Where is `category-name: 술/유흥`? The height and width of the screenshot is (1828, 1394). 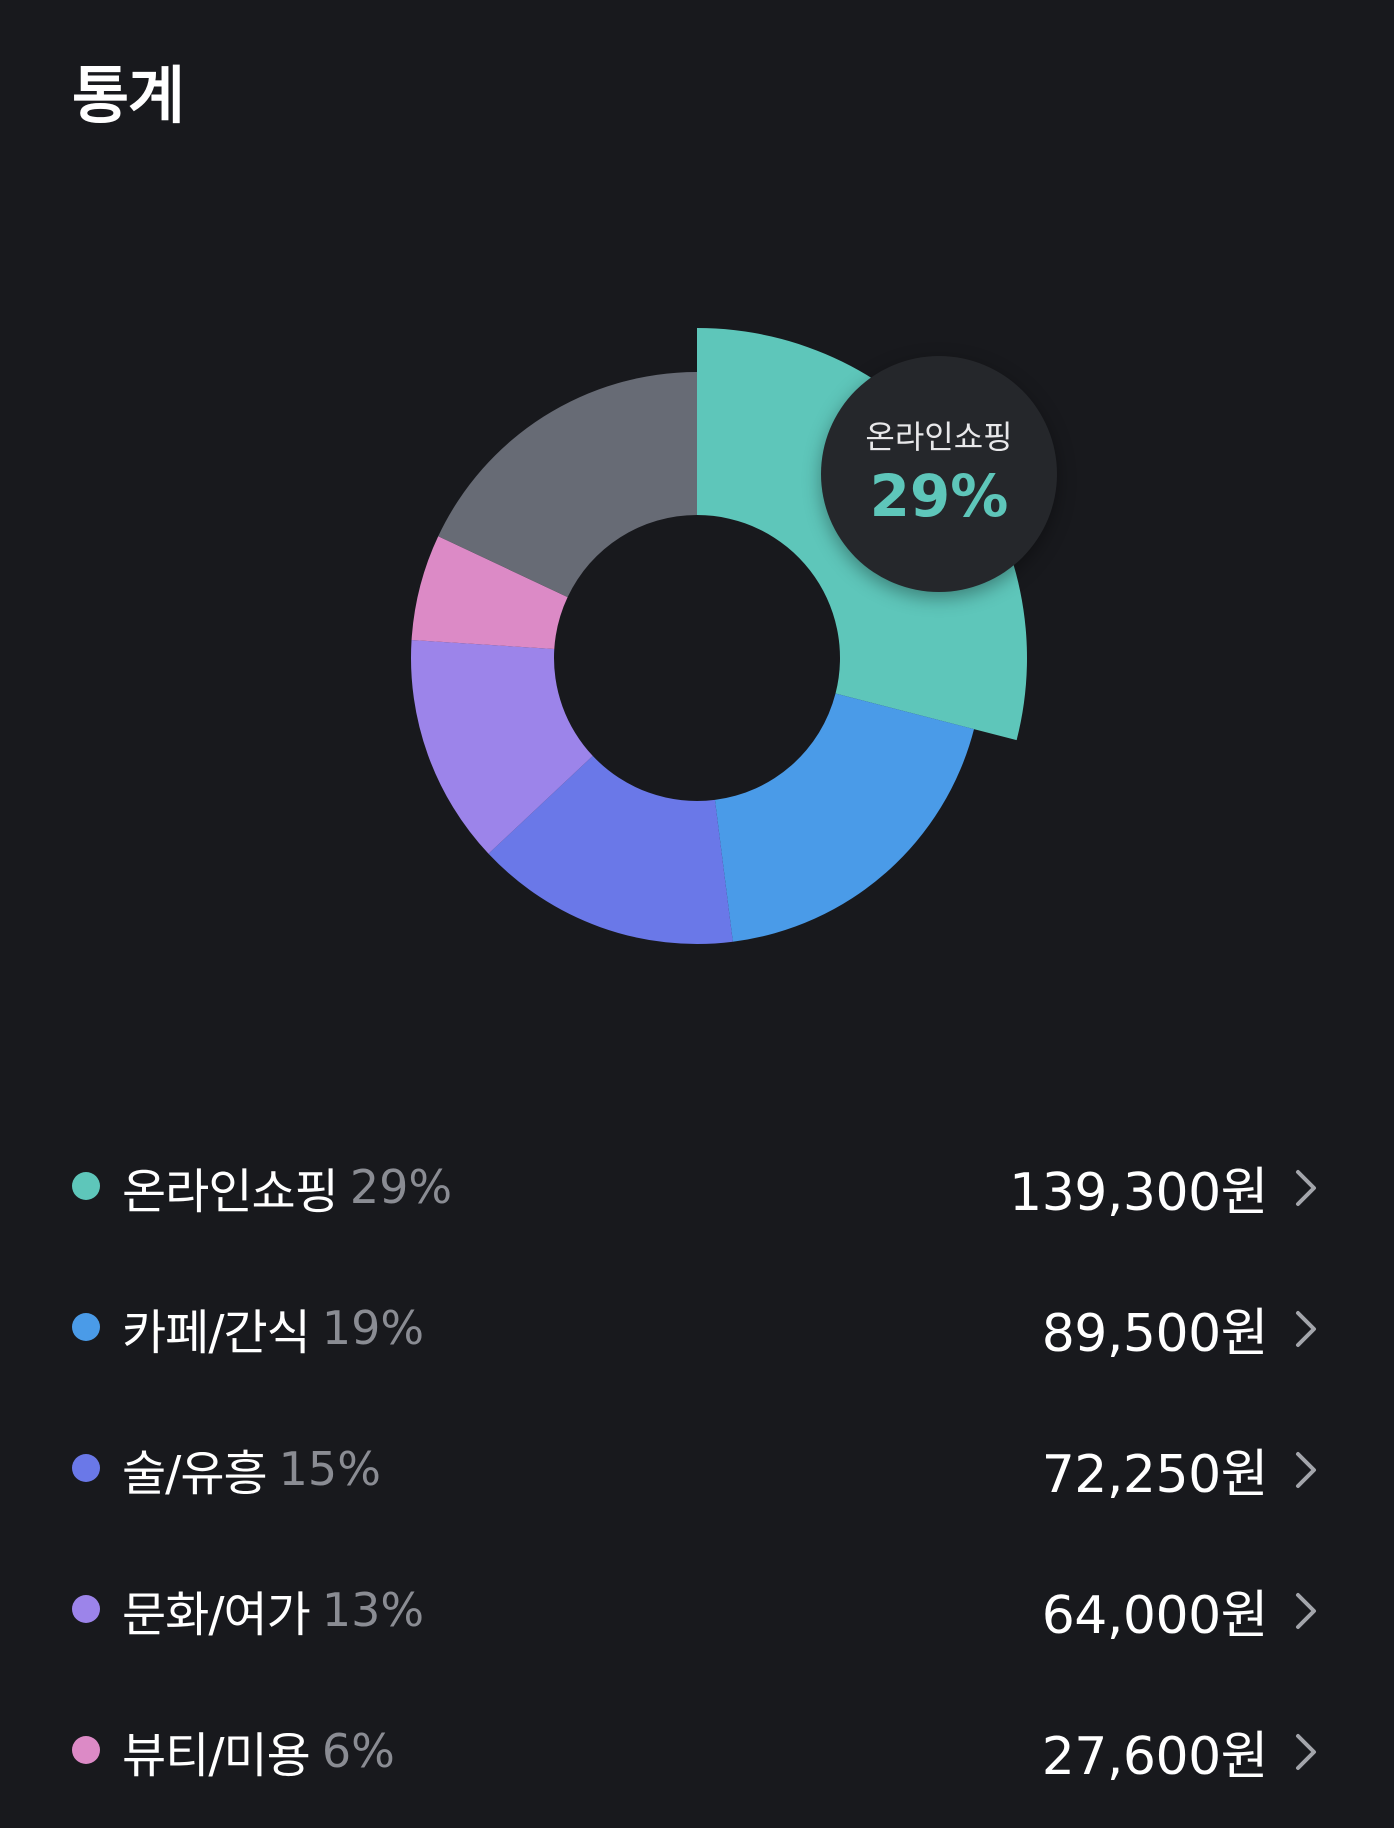 category-name: 술/유흥 is located at coordinates (195, 1474).